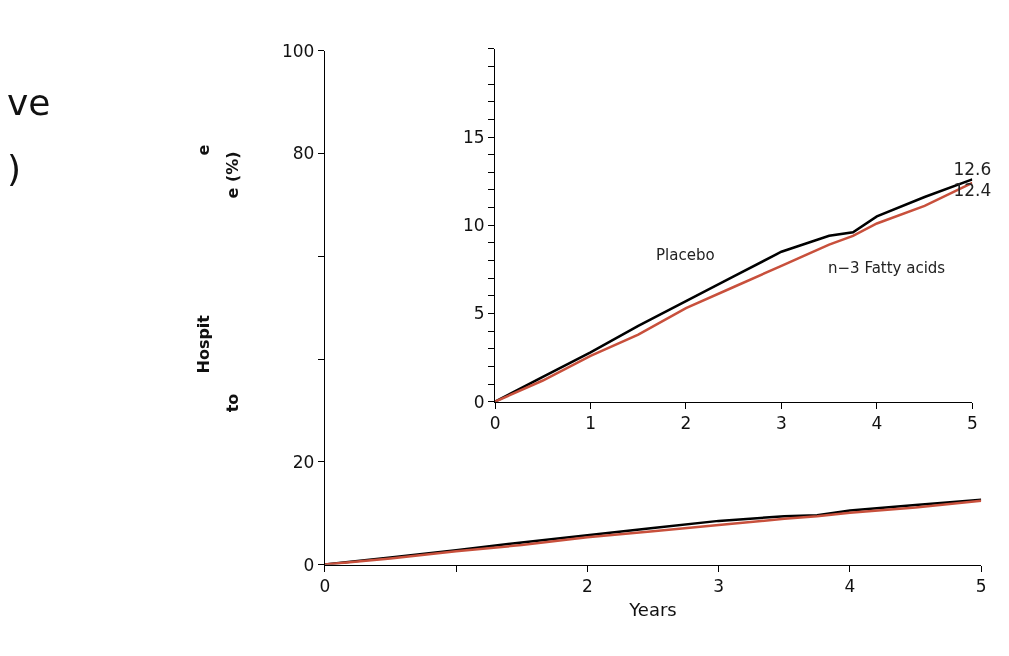 This screenshot has width=1009, height=656. What do you see at coordinates (303, 153) in the screenshot?
I see `y-tick-label: 80` at bounding box center [303, 153].